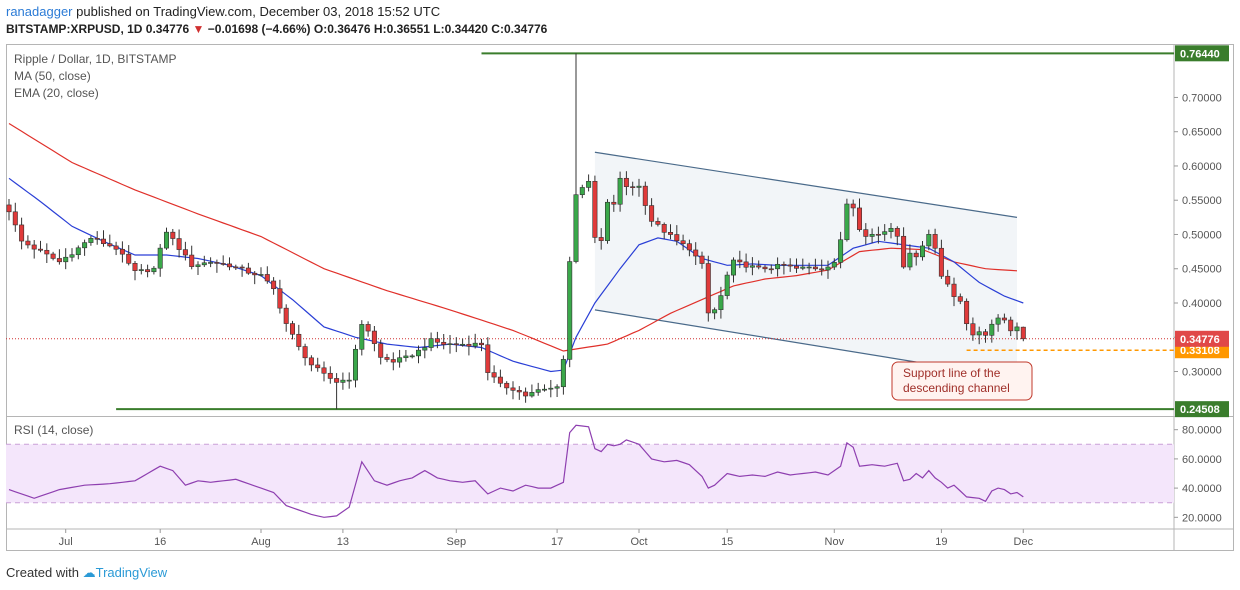  Describe the element at coordinates (131, 572) in the screenshot. I see `tradingview-brand: TradingView` at that location.